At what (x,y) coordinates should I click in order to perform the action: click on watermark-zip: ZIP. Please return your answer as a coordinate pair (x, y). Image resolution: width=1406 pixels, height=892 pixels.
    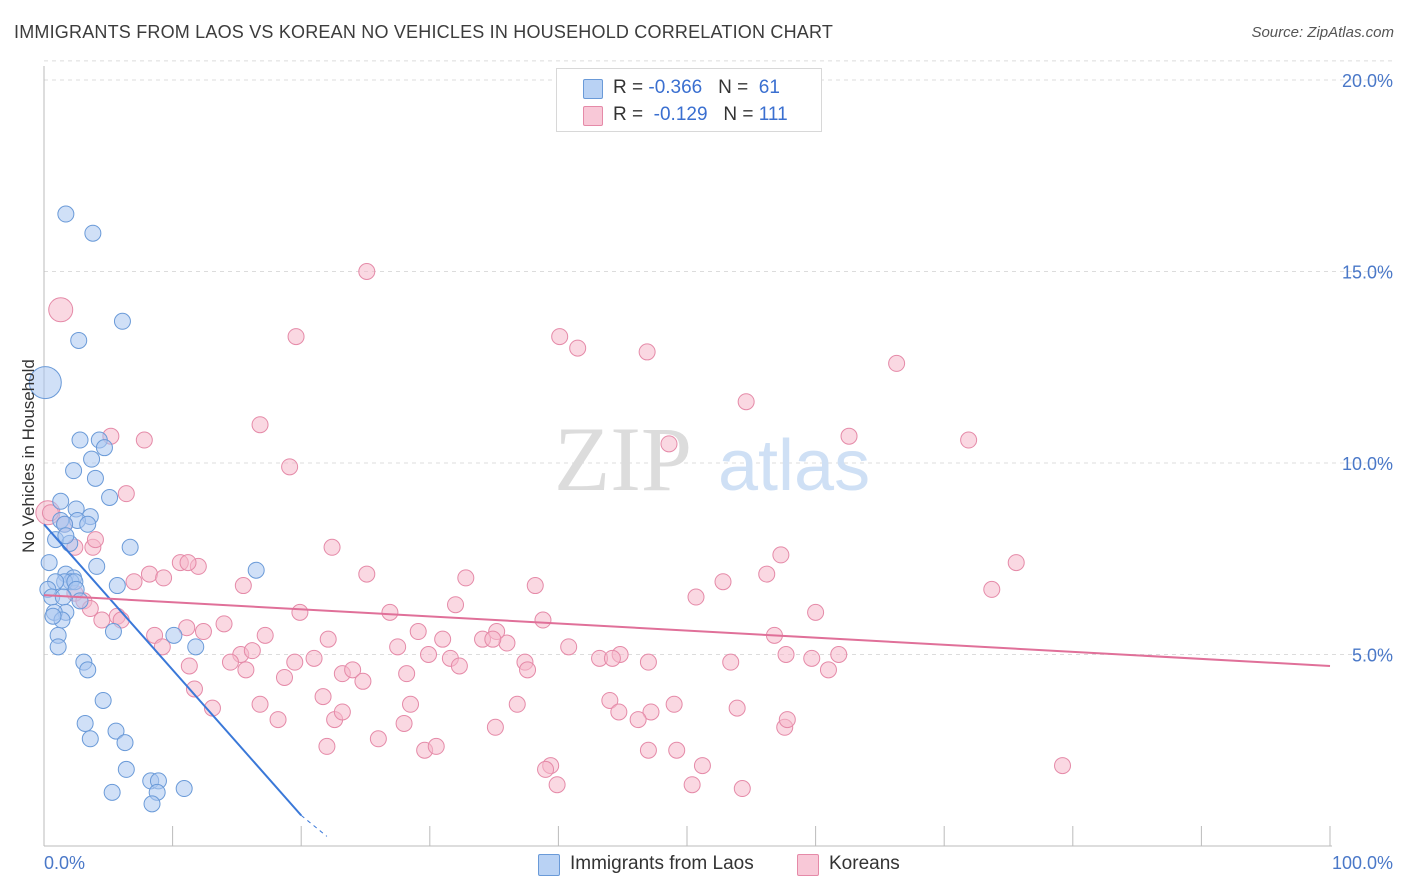
    Looking at the image, I should click on (623, 459).